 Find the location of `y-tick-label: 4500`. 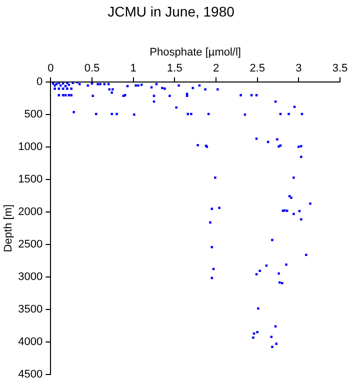

y-tick-label: 4500 is located at coordinates (30, 374).